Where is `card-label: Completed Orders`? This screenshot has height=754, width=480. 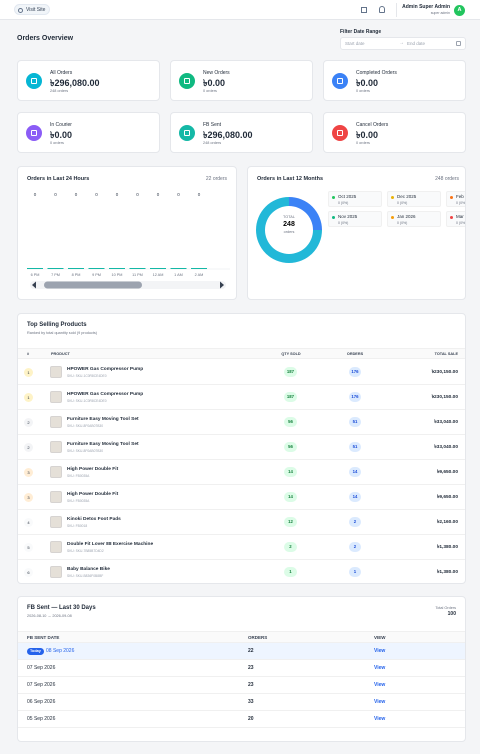 card-label: Completed Orders is located at coordinates (376, 73).